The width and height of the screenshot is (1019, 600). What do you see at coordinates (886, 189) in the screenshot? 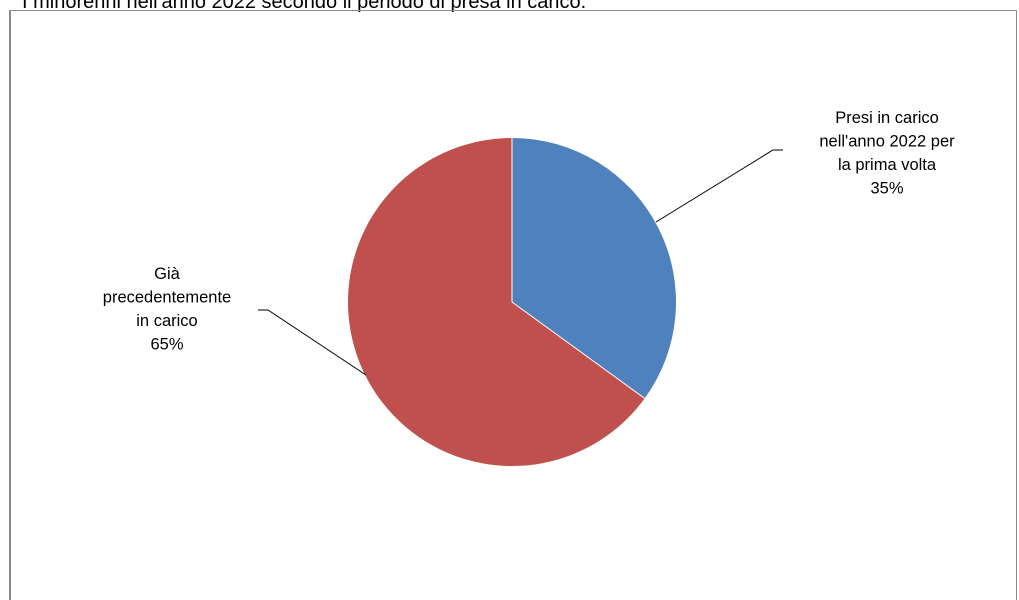
I see `slice-value-label-1: 35%` at bounding box center [886, 189].